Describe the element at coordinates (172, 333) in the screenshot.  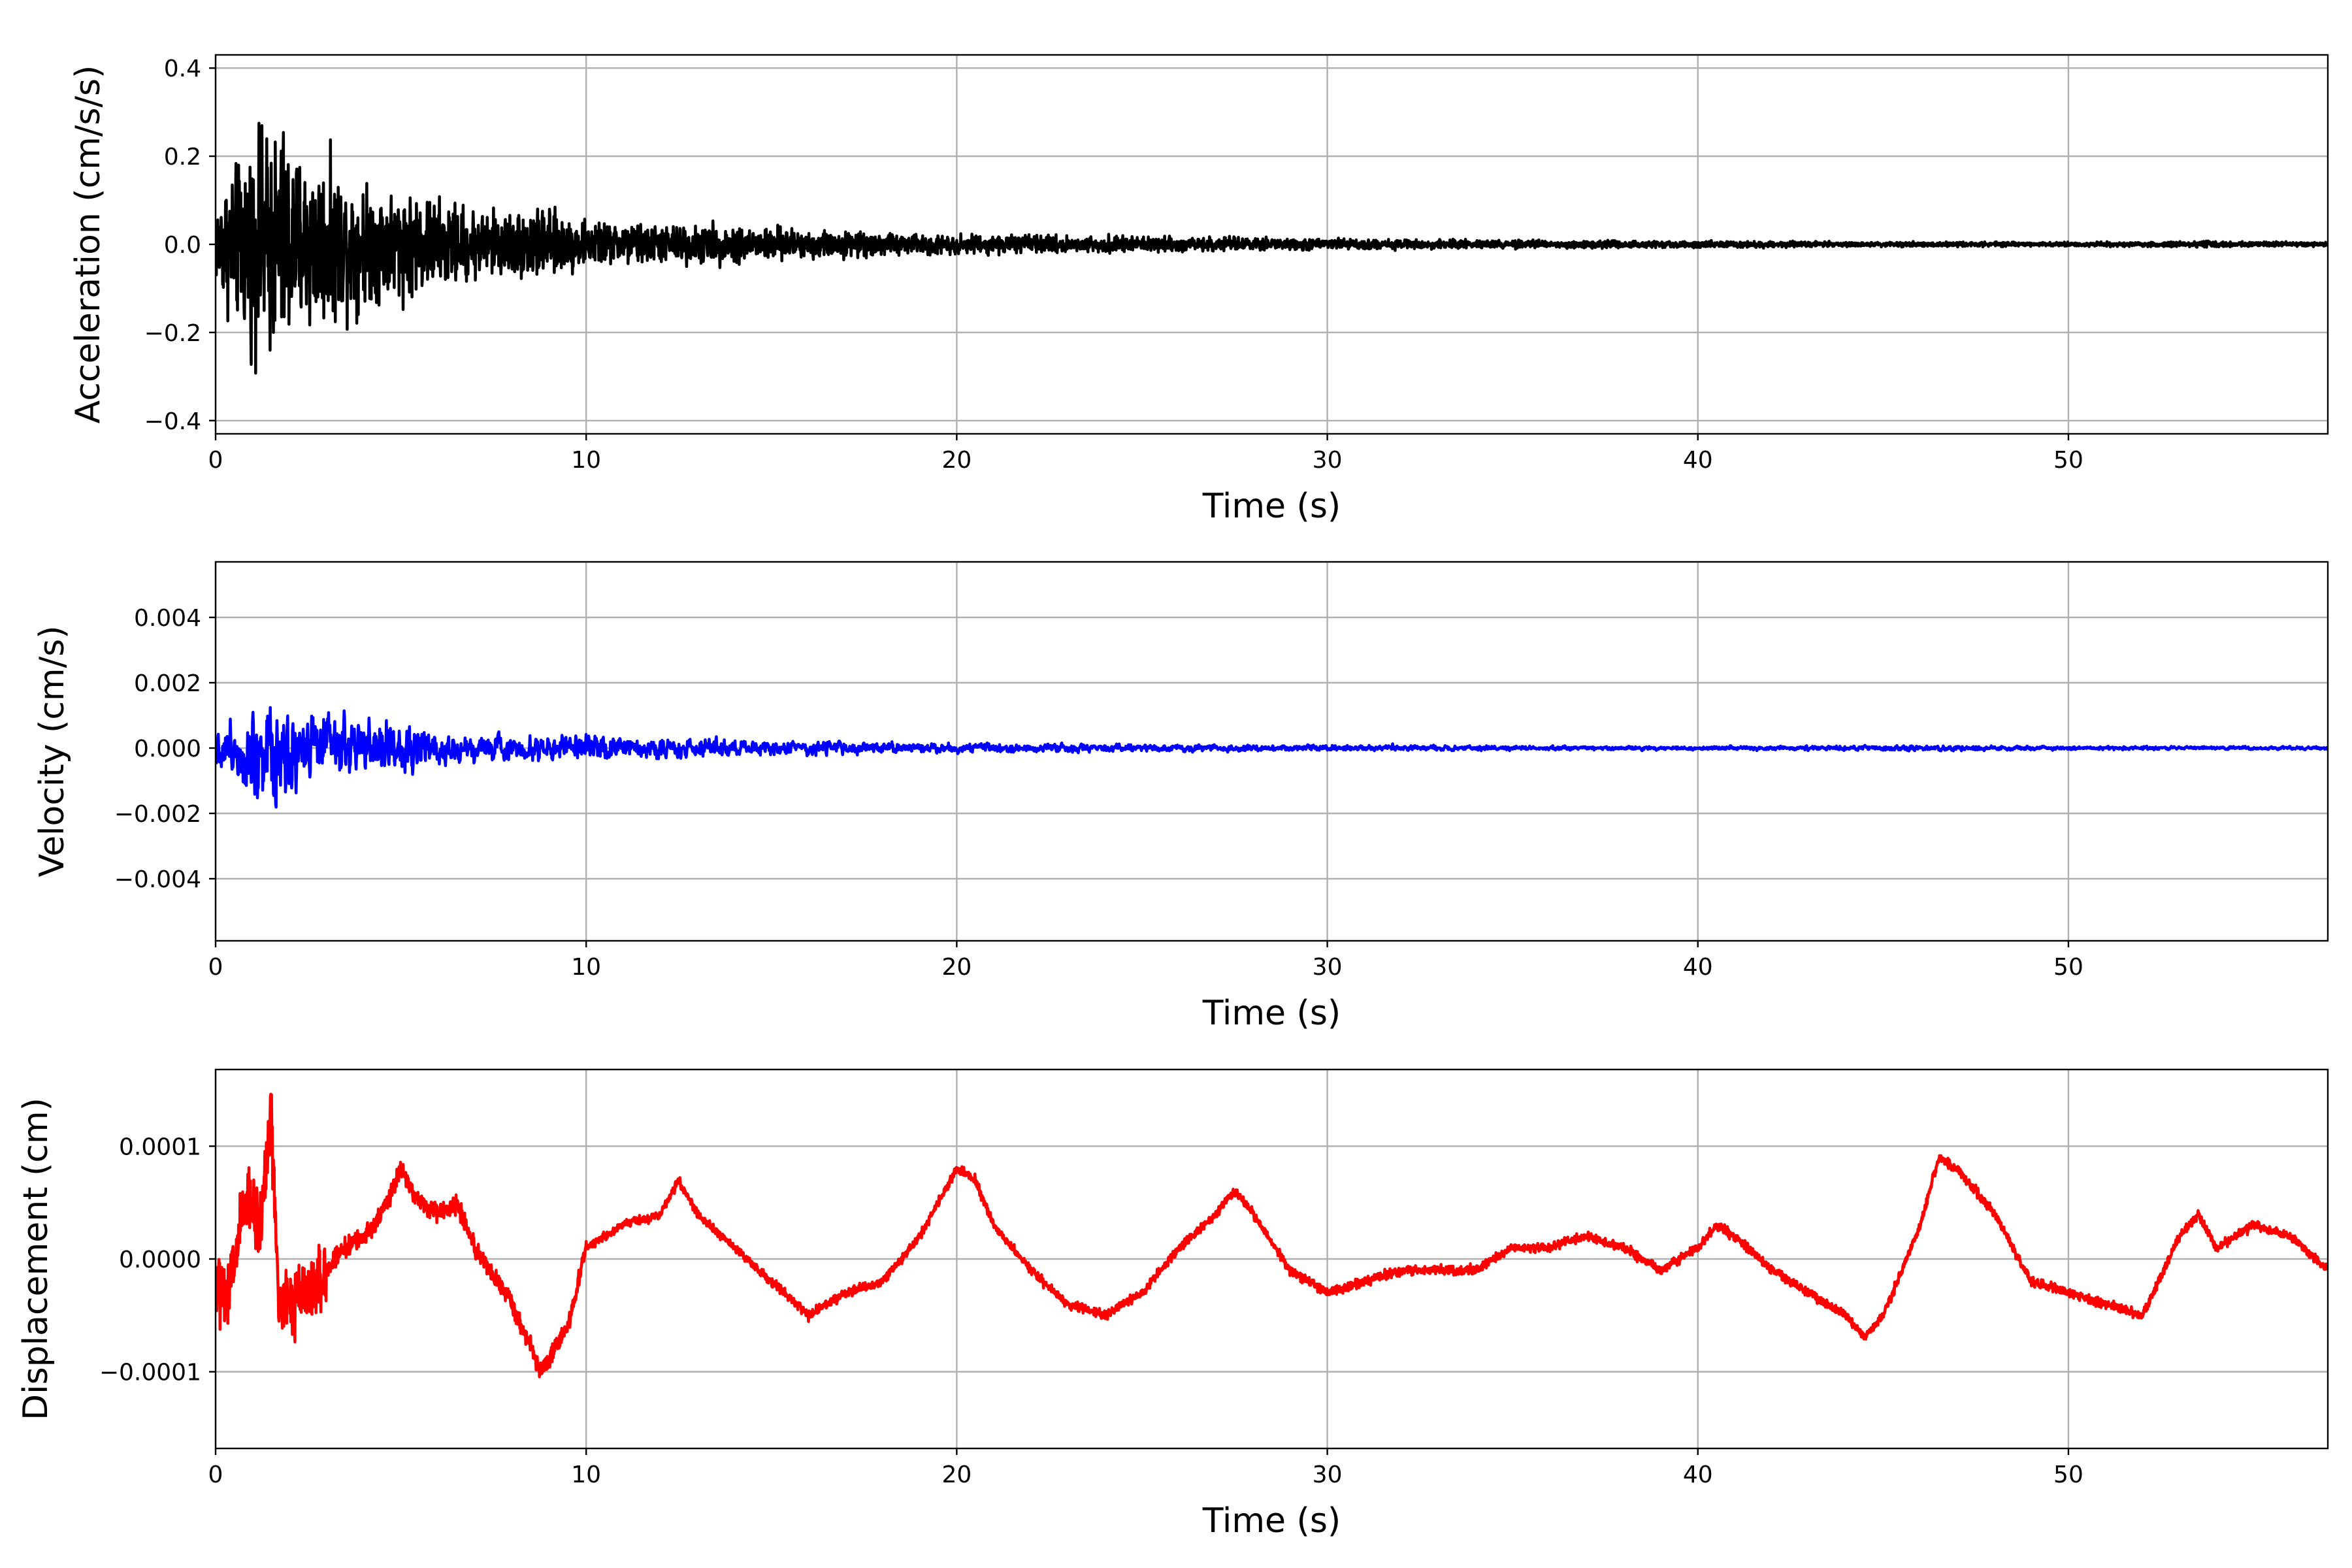
I see `y-tick-label: −0.2` at that location.